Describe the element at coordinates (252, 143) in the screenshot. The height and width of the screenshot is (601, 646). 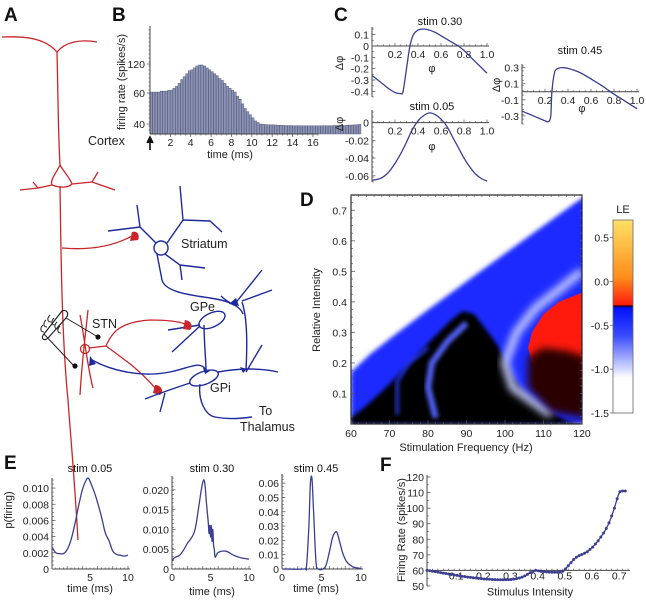
I see `b-x-tick-label: 10` at that location.